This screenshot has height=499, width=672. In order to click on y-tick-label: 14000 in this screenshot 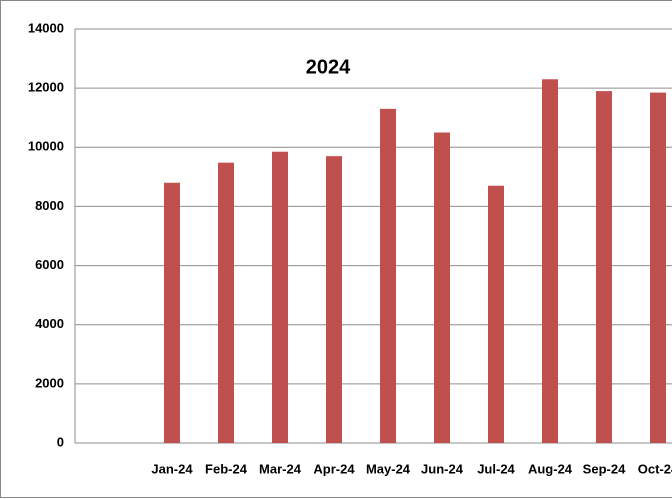, I will do `click(46, 27)`.